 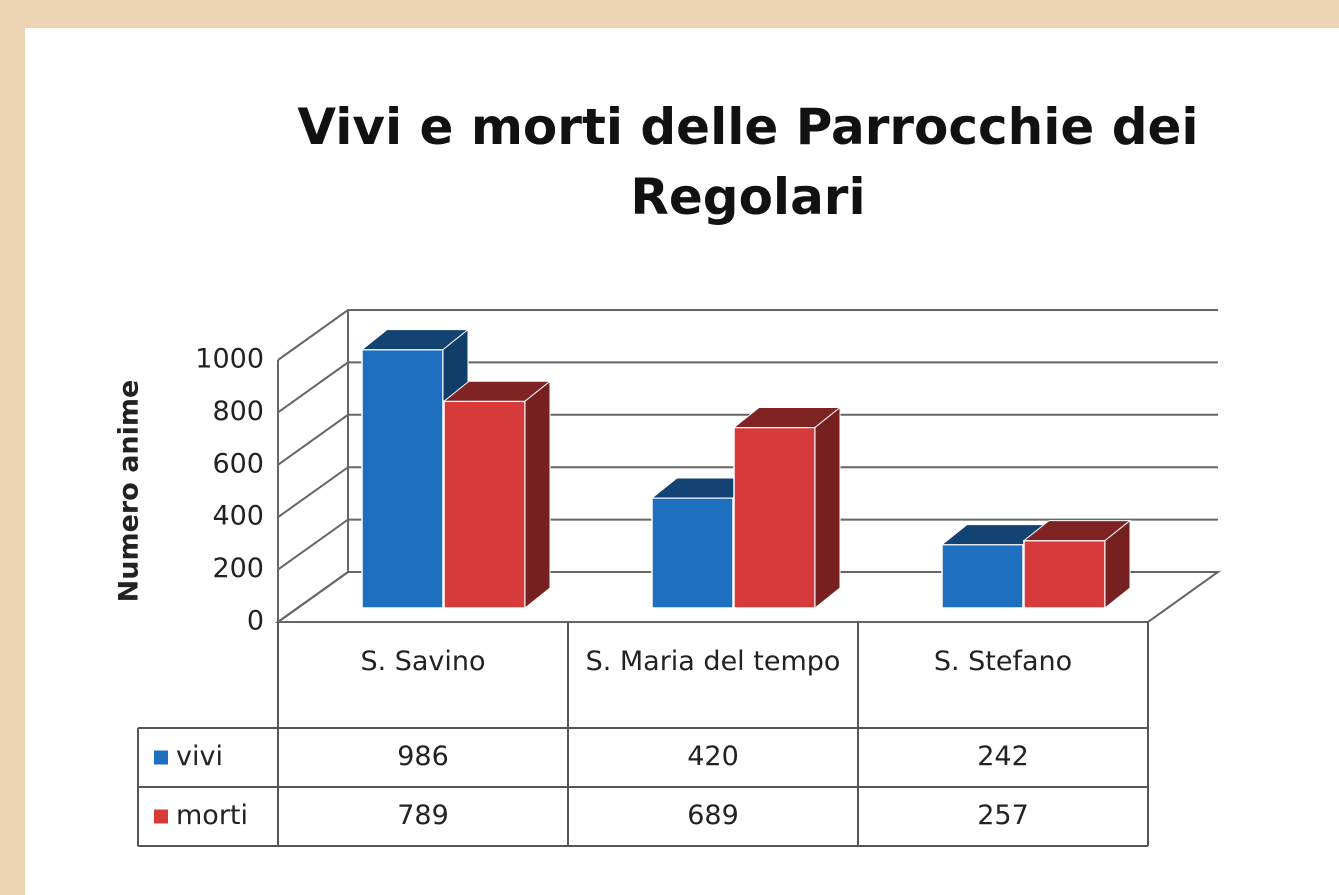 I want to click on table-value: 420, so click(x=713, y=756).